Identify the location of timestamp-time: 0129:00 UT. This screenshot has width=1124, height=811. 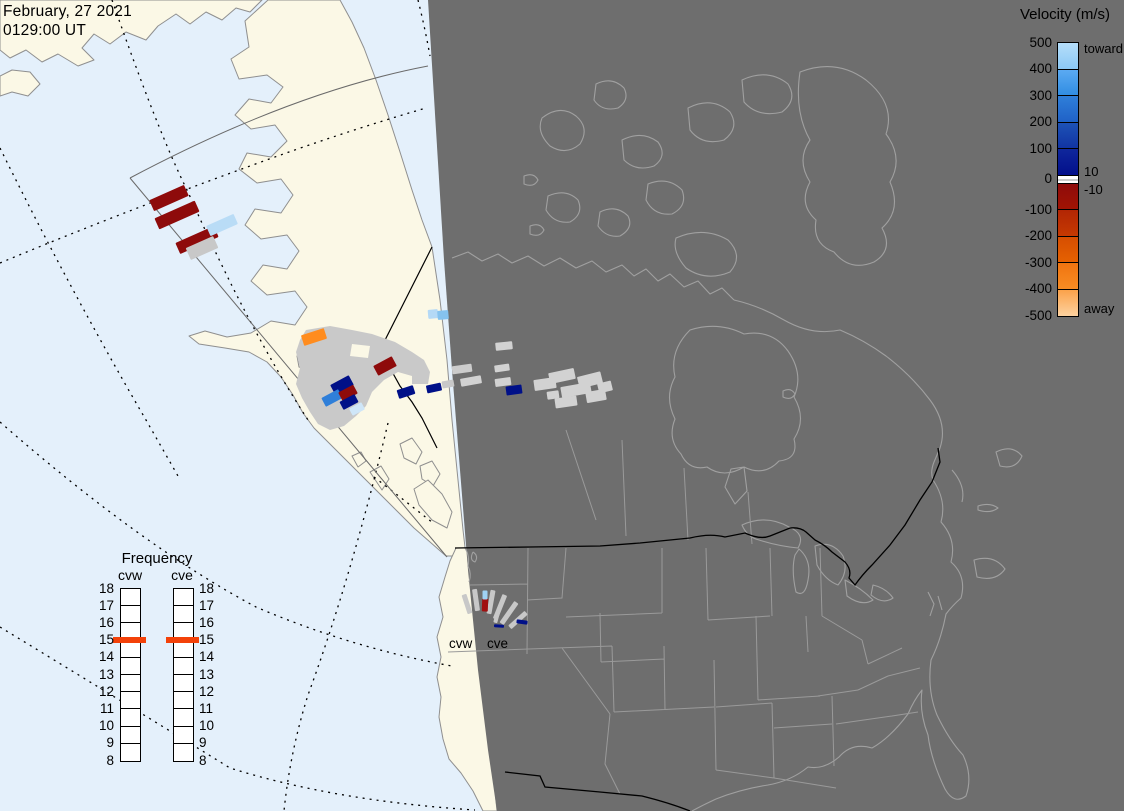
(44, 30).